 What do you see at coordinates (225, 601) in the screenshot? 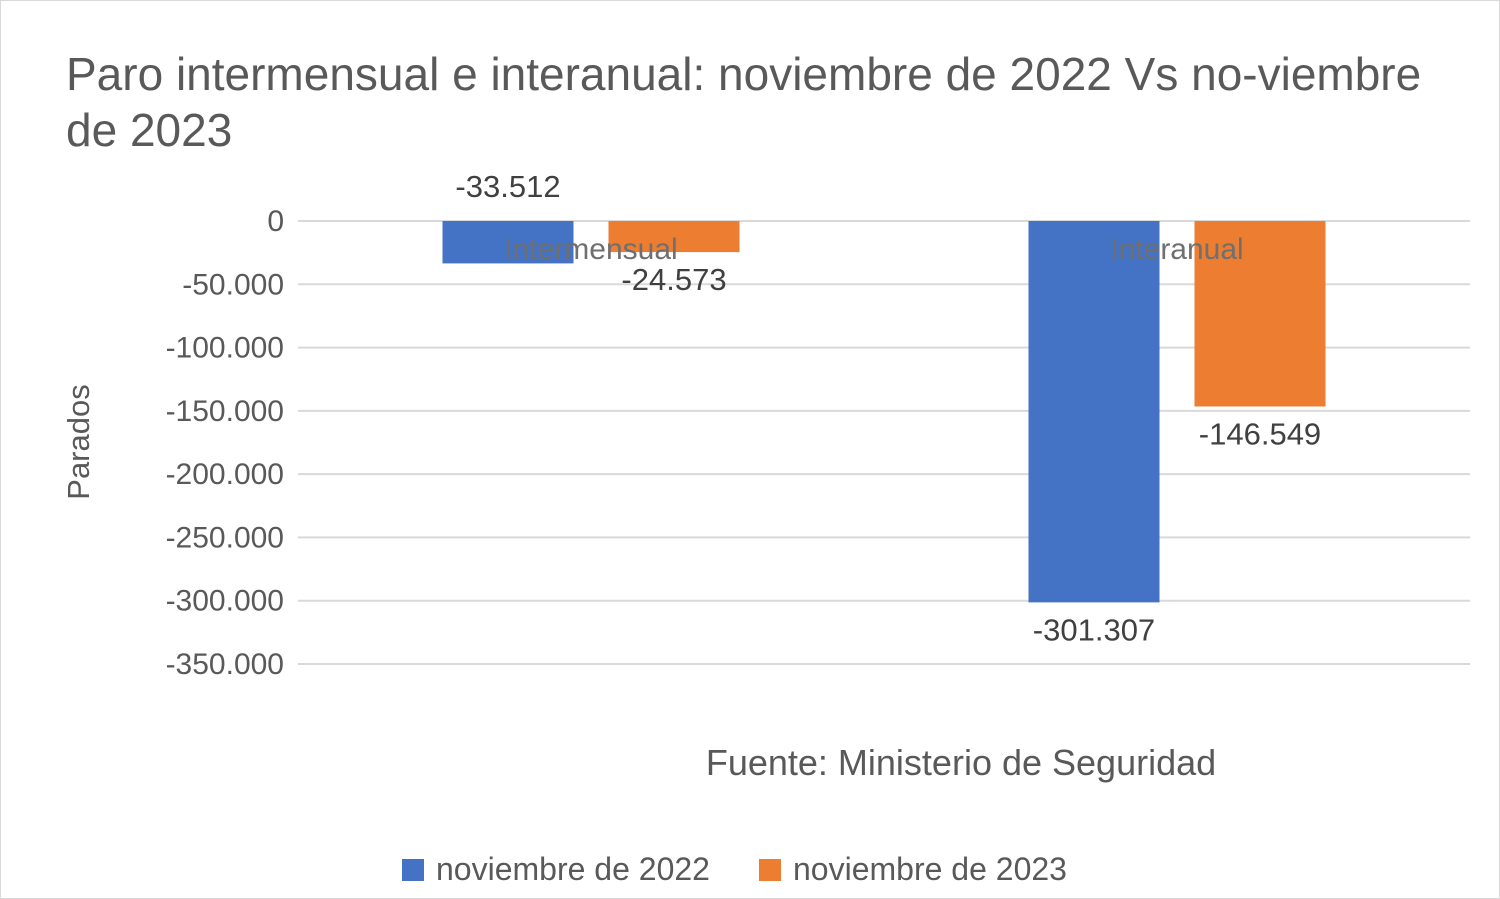
I see `y-tick-label: -300.000` at bounding box center [225, 601].